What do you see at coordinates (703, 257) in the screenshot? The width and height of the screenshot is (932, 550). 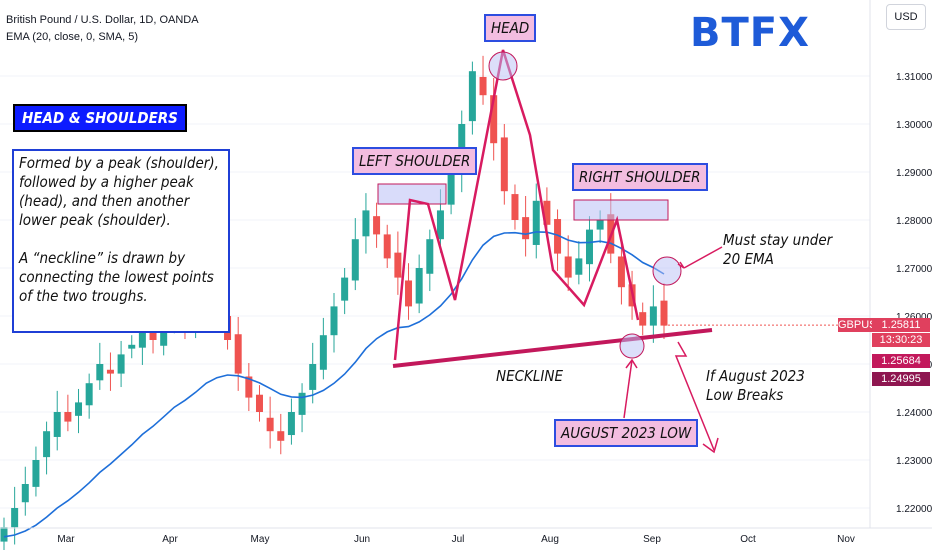 I see `ema-note-arrow` at bounding box center [703, 257].